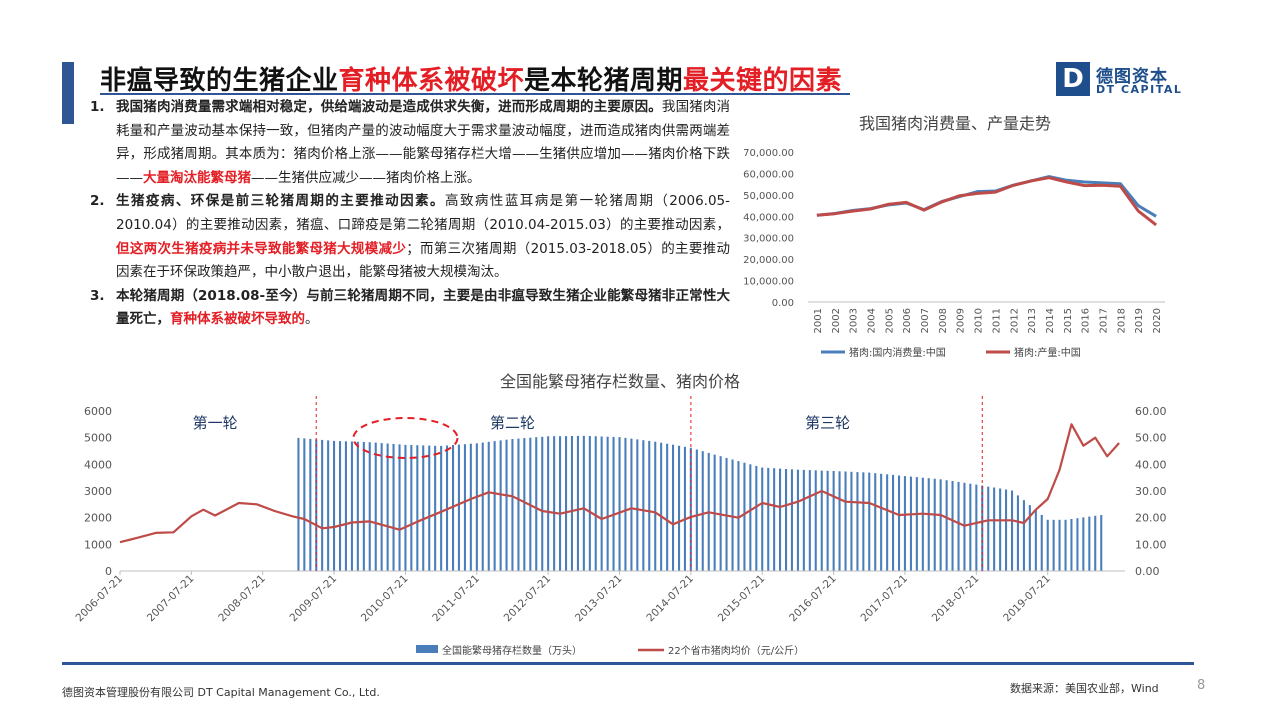 The image size is (1280, 720). I want to click on key-point-number: 2., so click(97, 201).